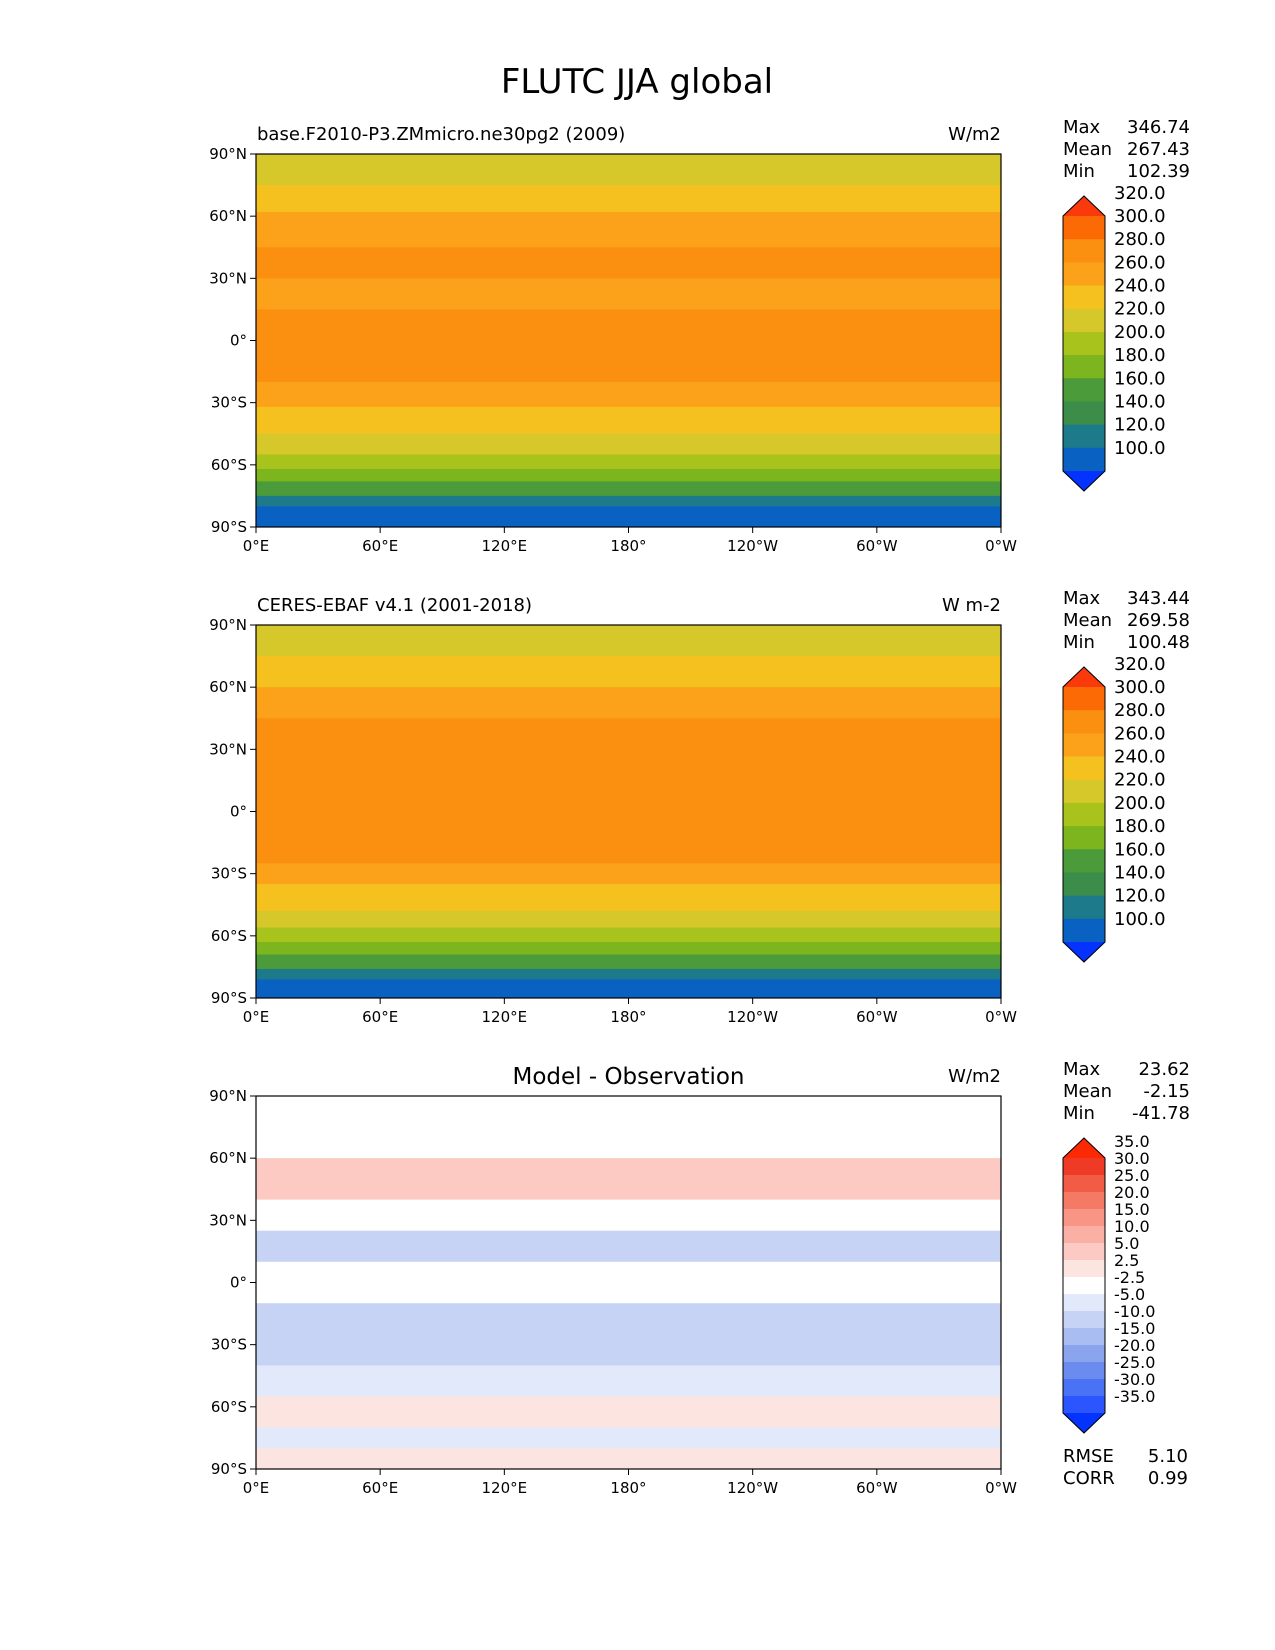  I want to click on units-label: W m-2, so click(971, 605).